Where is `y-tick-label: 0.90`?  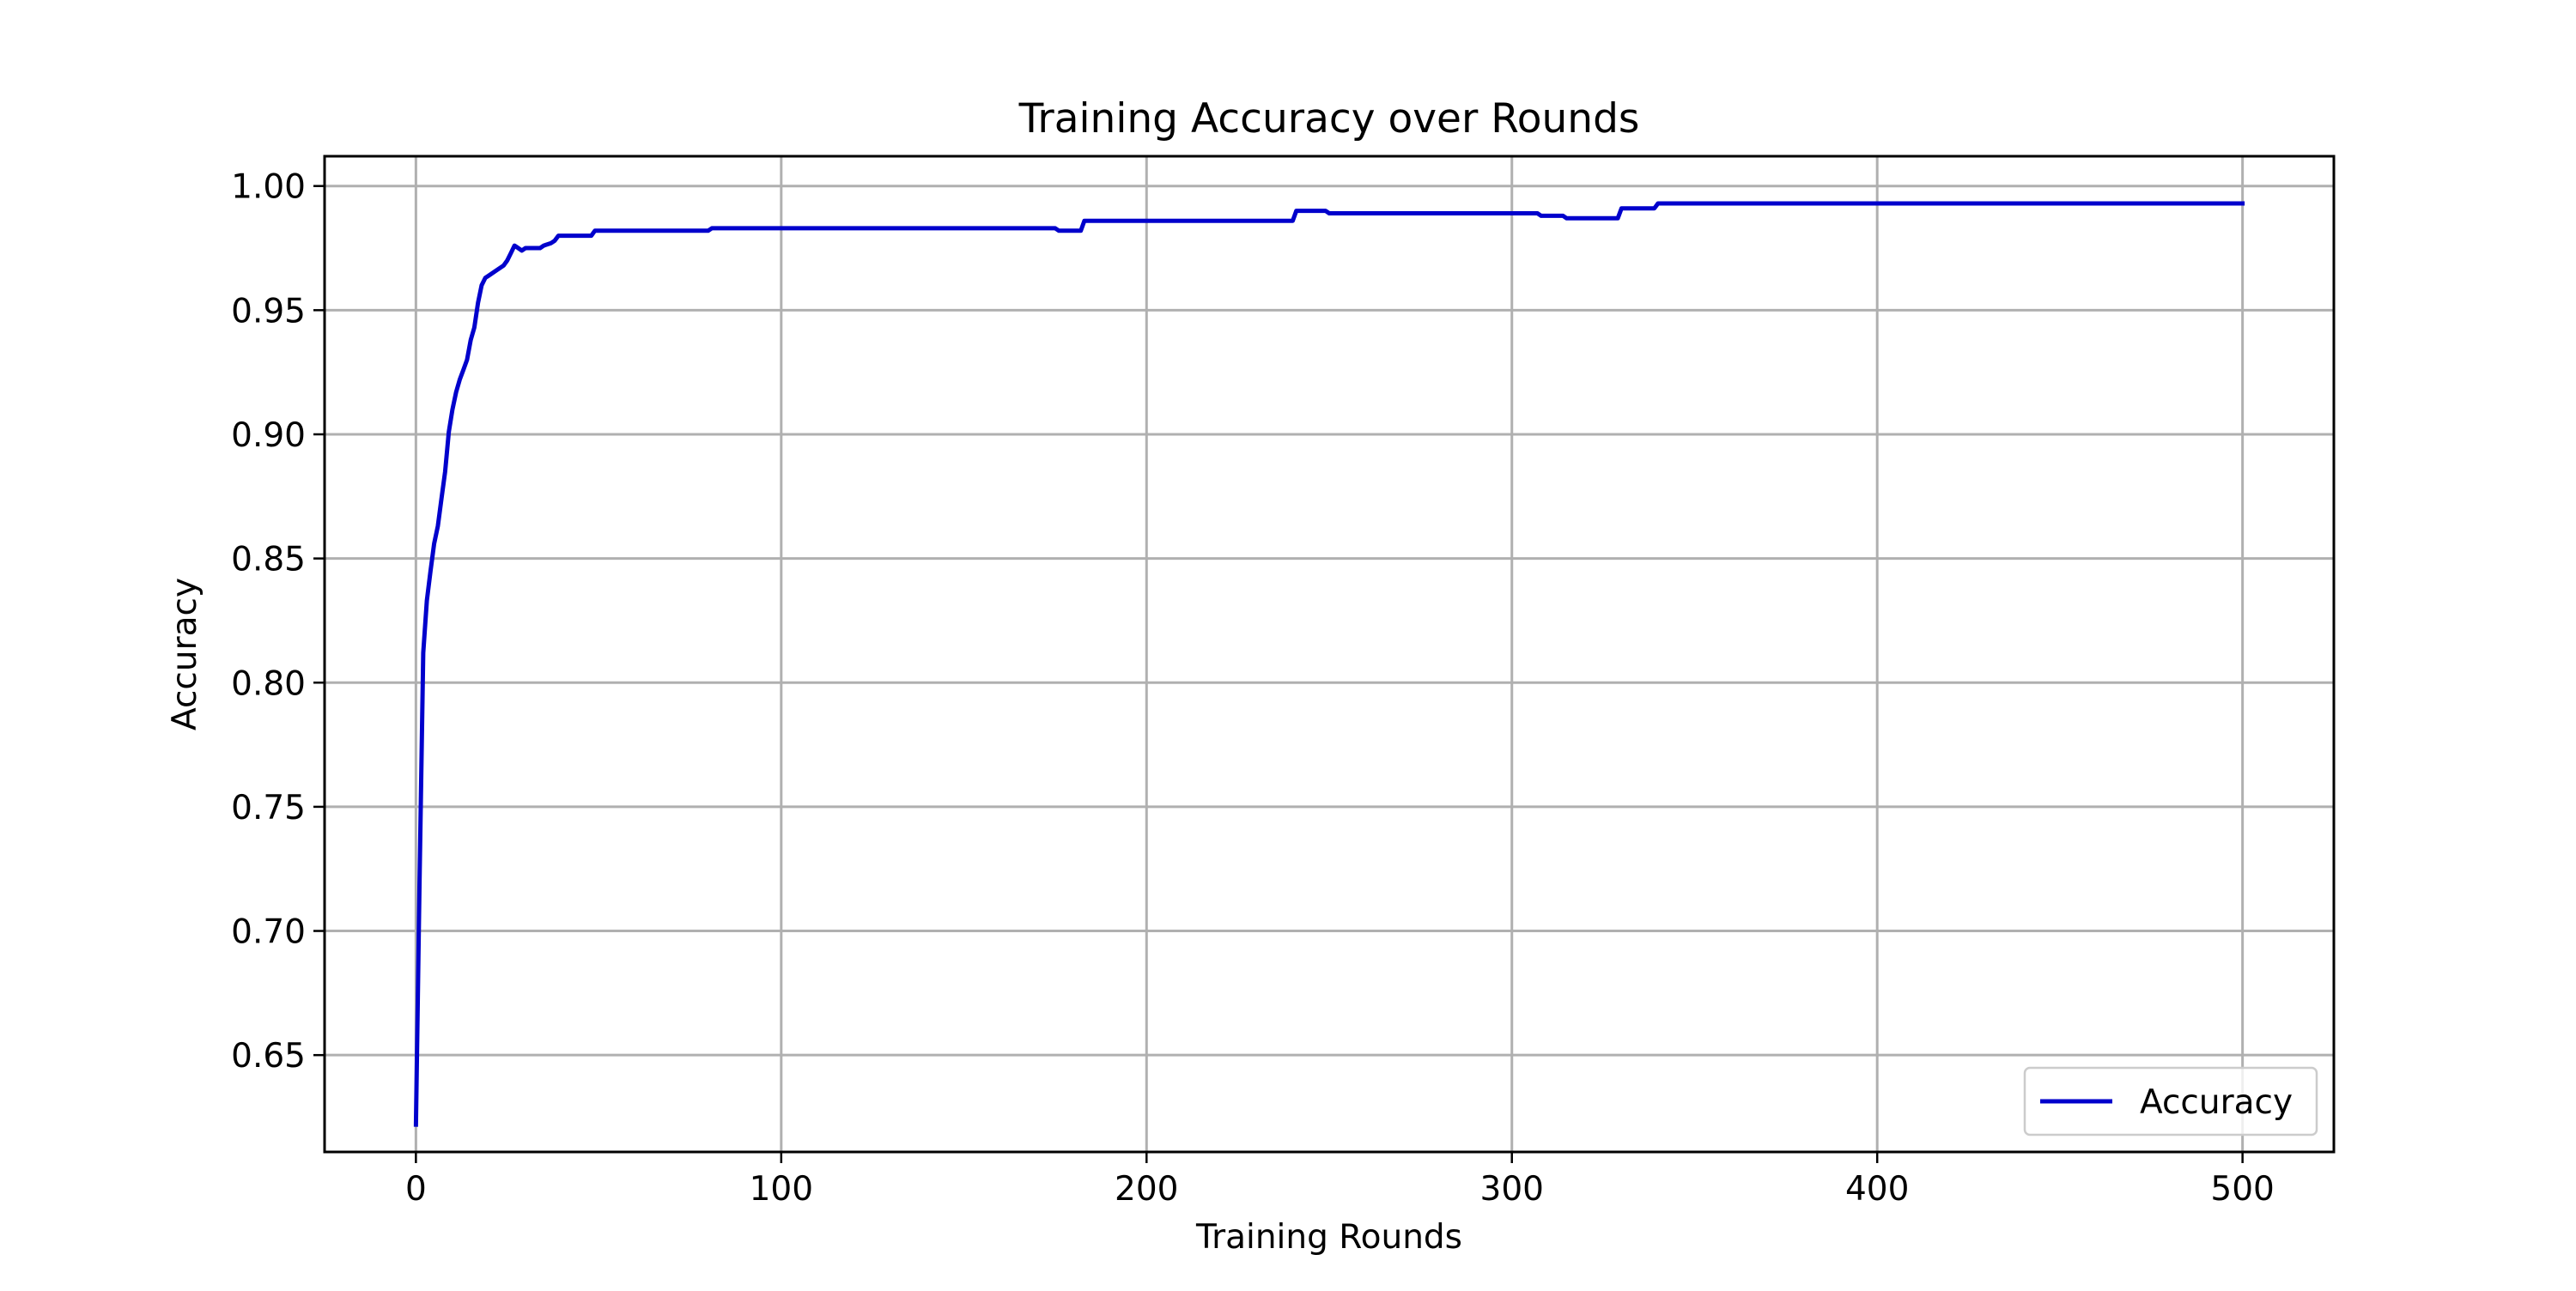 y-tick-label: 0.90 is located at coordinates (269, 436).